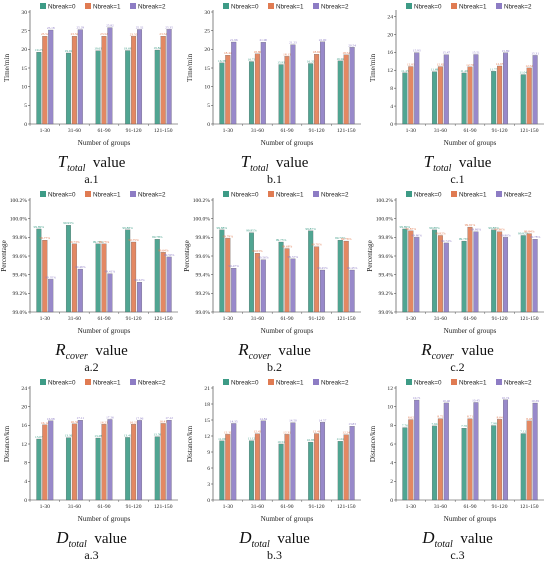 The height and width of the screenshot is (565, 550). What do you see at coordinates (386, 276) in the screenshot?
I see `y-tick-label: 99.4%` at bounding box center [386, 276].